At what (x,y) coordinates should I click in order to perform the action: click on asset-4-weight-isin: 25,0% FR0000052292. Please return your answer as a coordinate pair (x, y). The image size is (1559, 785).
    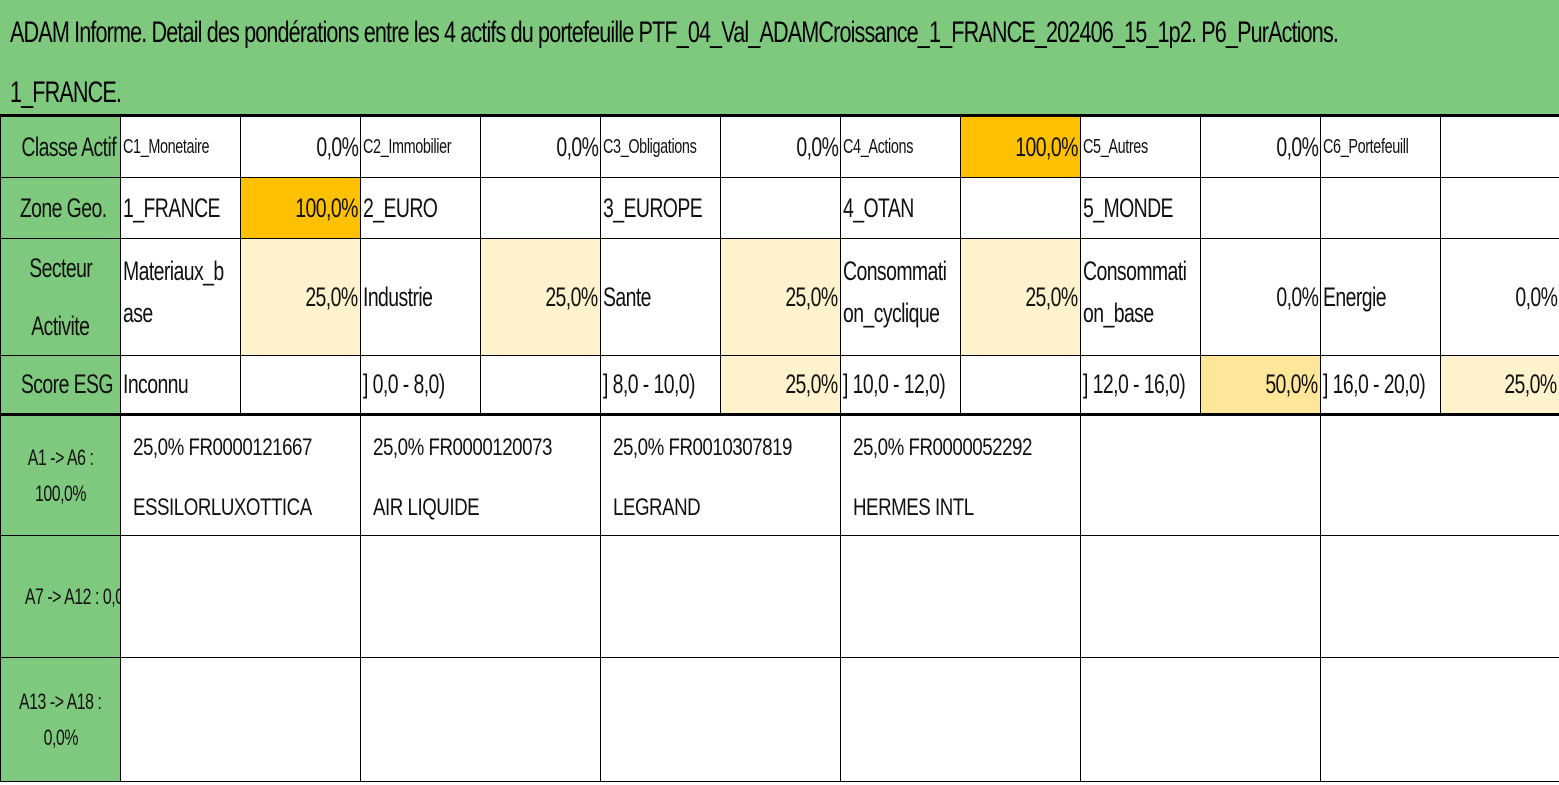
    Looking at the image, I should click on (942, 447).